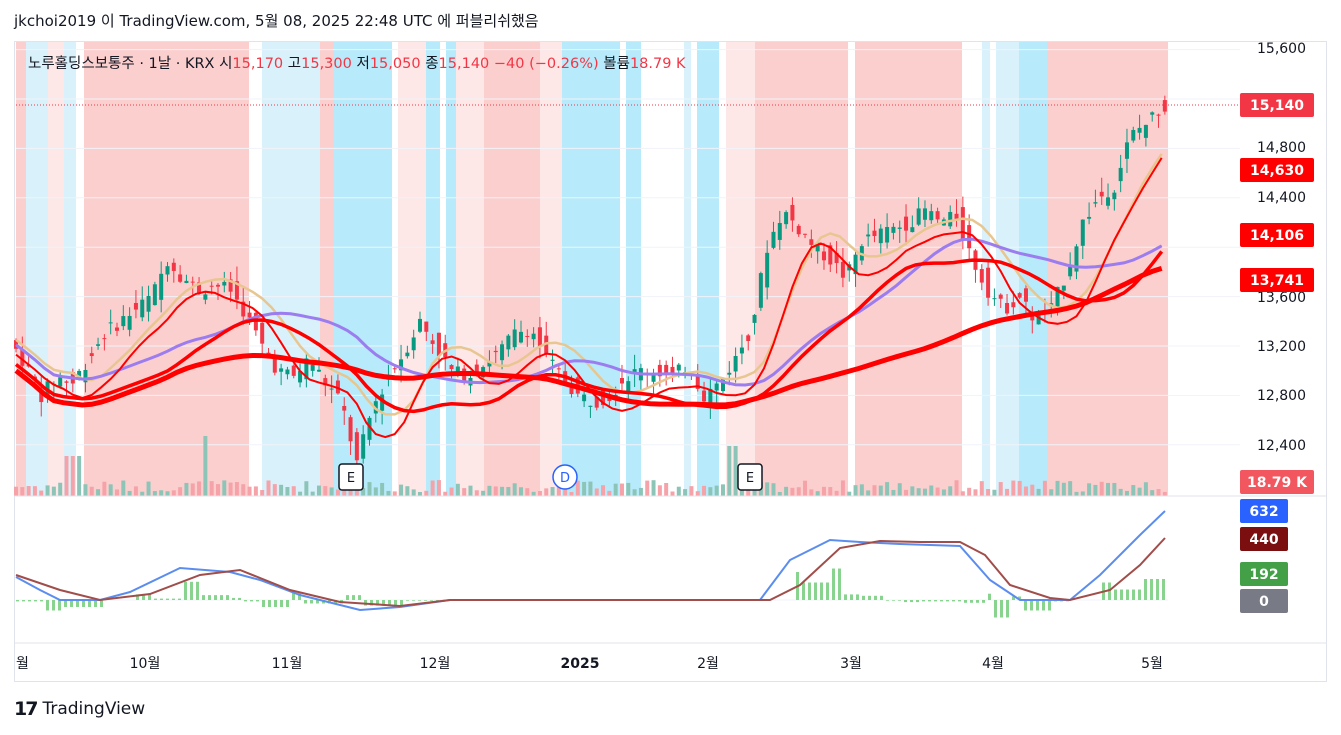 The height and width of the screenshot is (735, 1341). What do you see at coordinates (1277, 280) in the screenshot?
I see `price-label-bg` at bounding box center [1277, 280].